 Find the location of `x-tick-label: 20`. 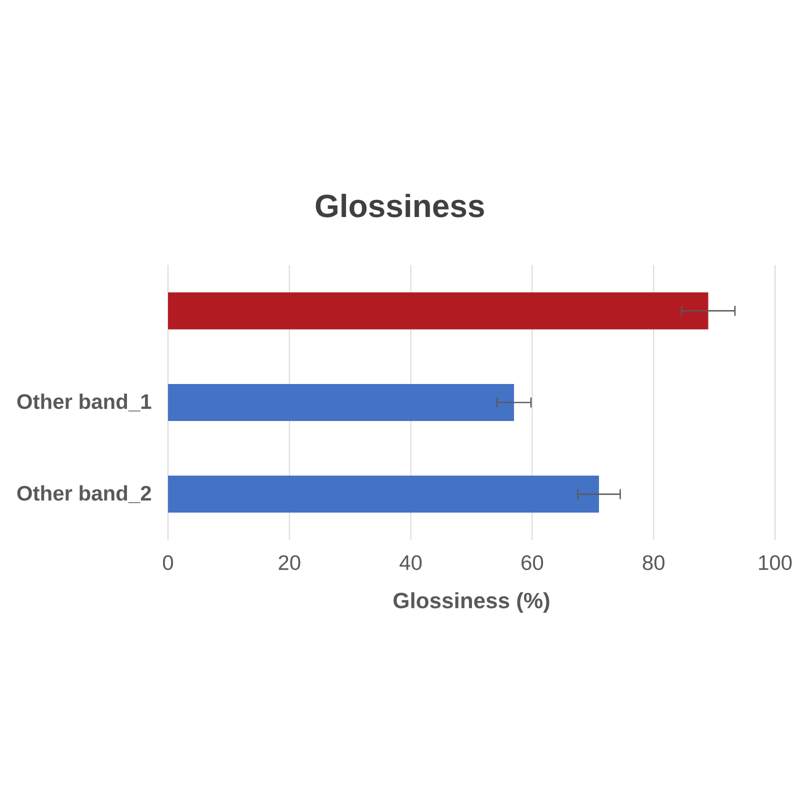

x-tick-label: 20 is located at coordinates (289, 562).